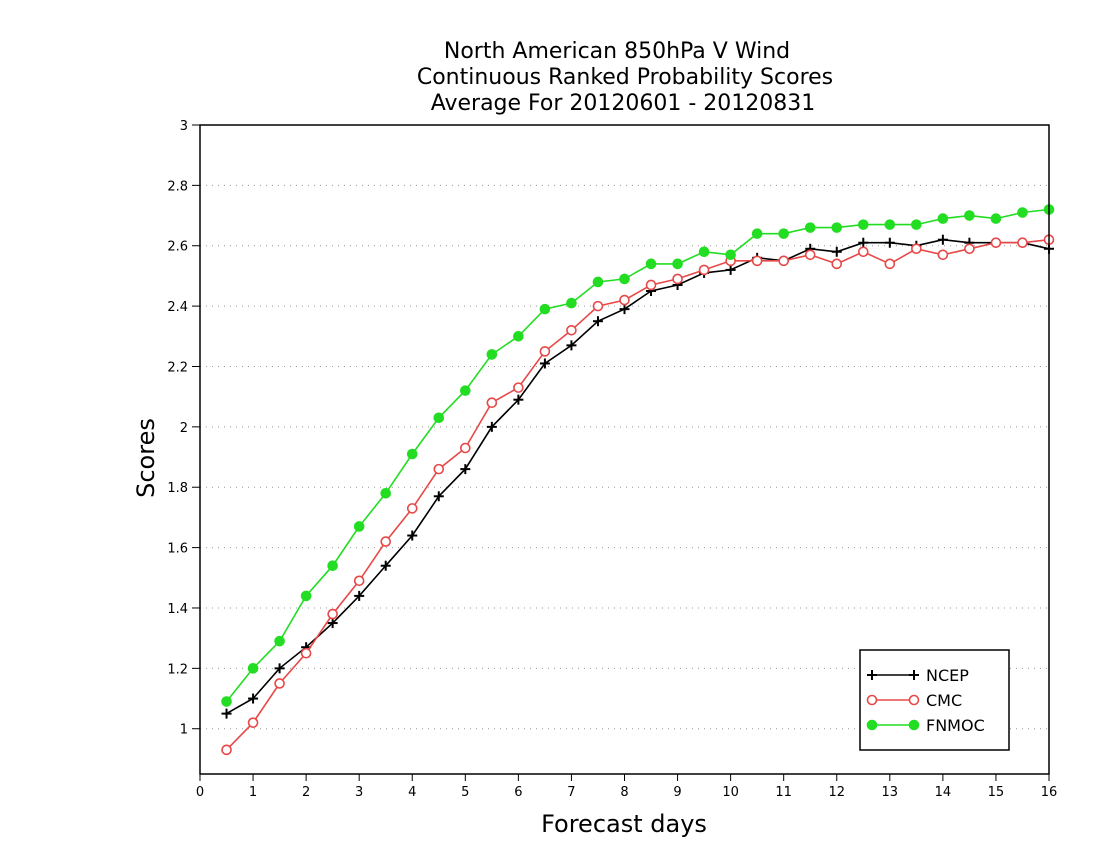  Describe the element at coordinates (177, 669) in the screenshot. I see `y-tick-label: 1.2` at that location.